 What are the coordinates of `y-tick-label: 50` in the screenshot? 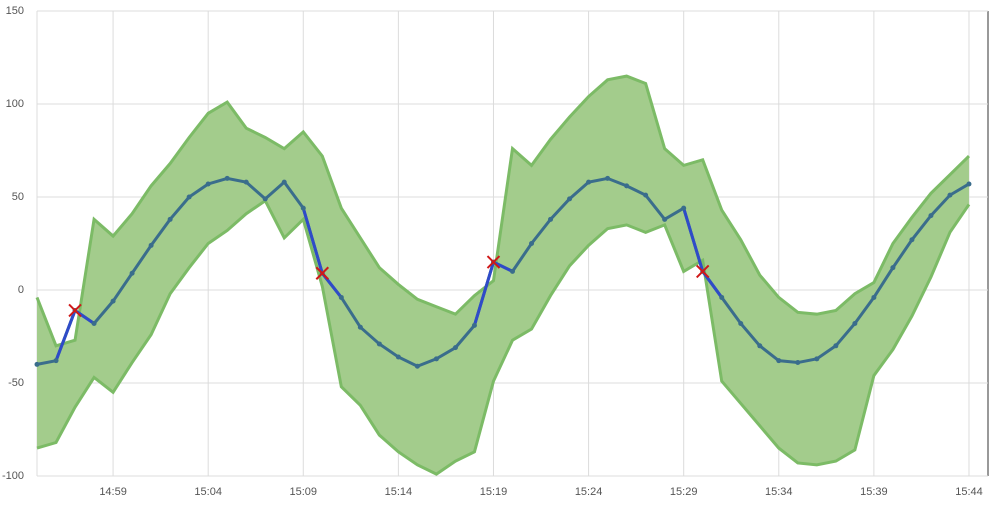 It's located at (18, 197).